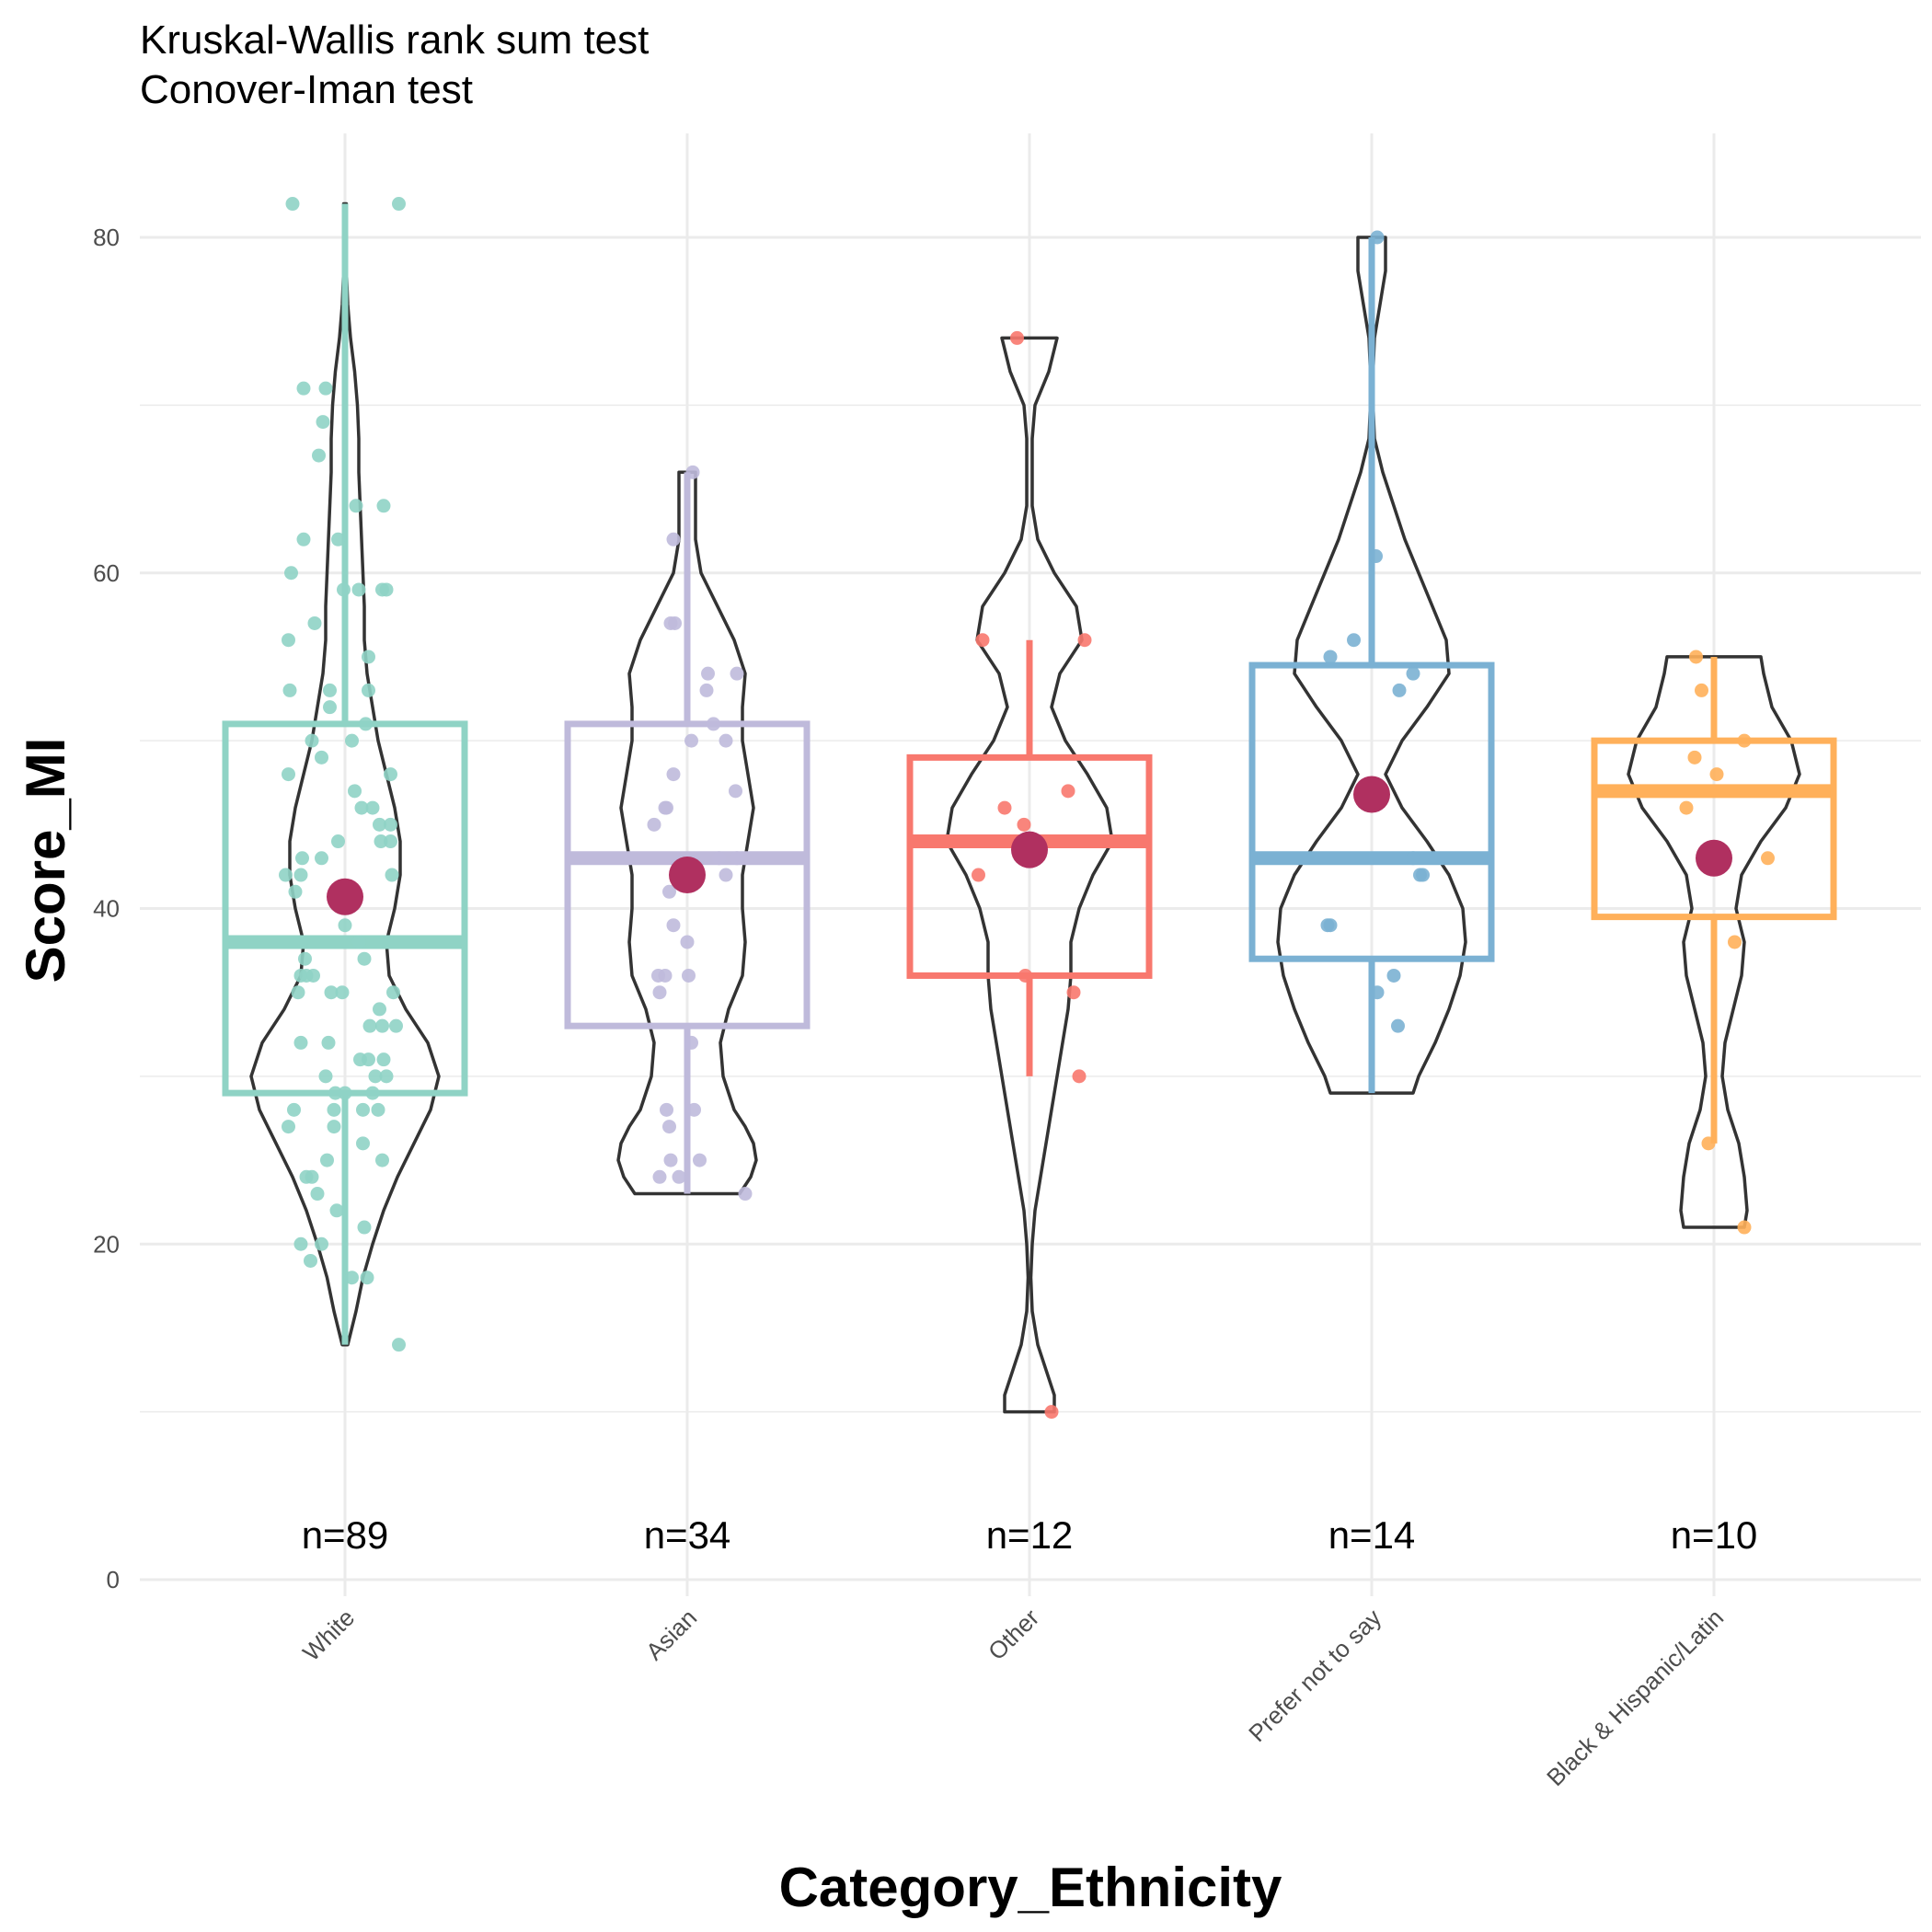 This screenshot has width=1932, height=1932. What do you see at coordinates (306, 89) in the screenshot?
I see `chart-subtitle-2: Conover-Iman test` at bounding box center [306, 89].